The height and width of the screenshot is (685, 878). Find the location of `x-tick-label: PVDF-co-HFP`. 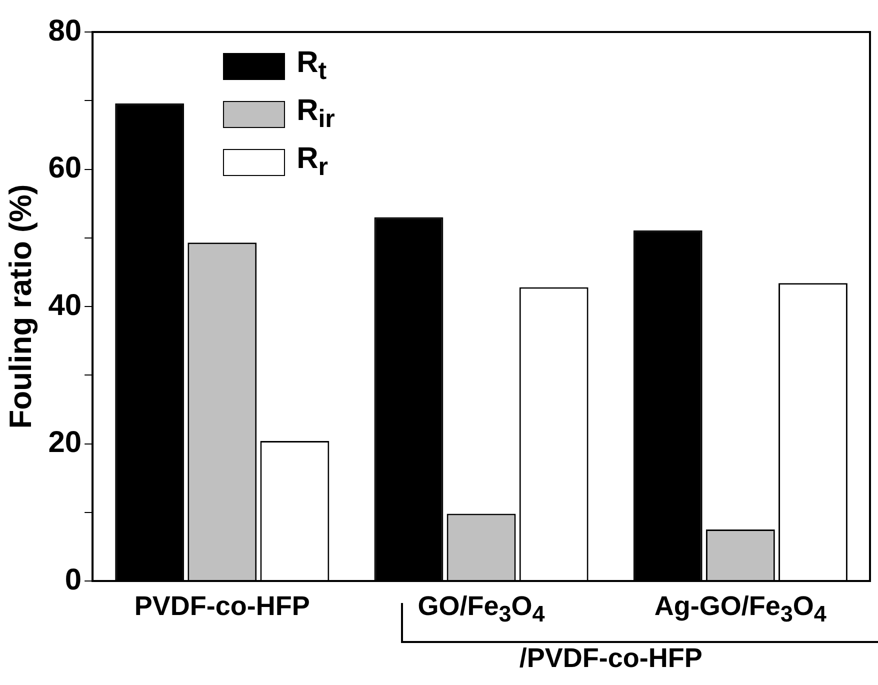

x-tick-label: PVDF-co-HFP is located at coordinates (222, 606).